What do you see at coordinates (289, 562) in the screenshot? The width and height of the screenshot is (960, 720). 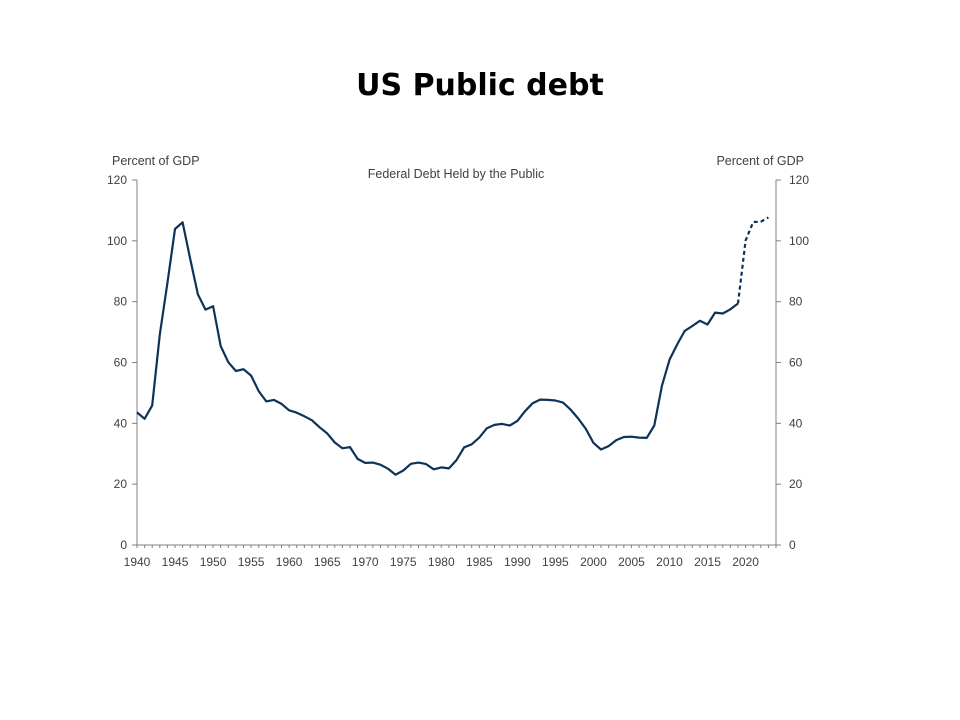 I see `x-tick-label: 1960` at bounding box center [289, 562].